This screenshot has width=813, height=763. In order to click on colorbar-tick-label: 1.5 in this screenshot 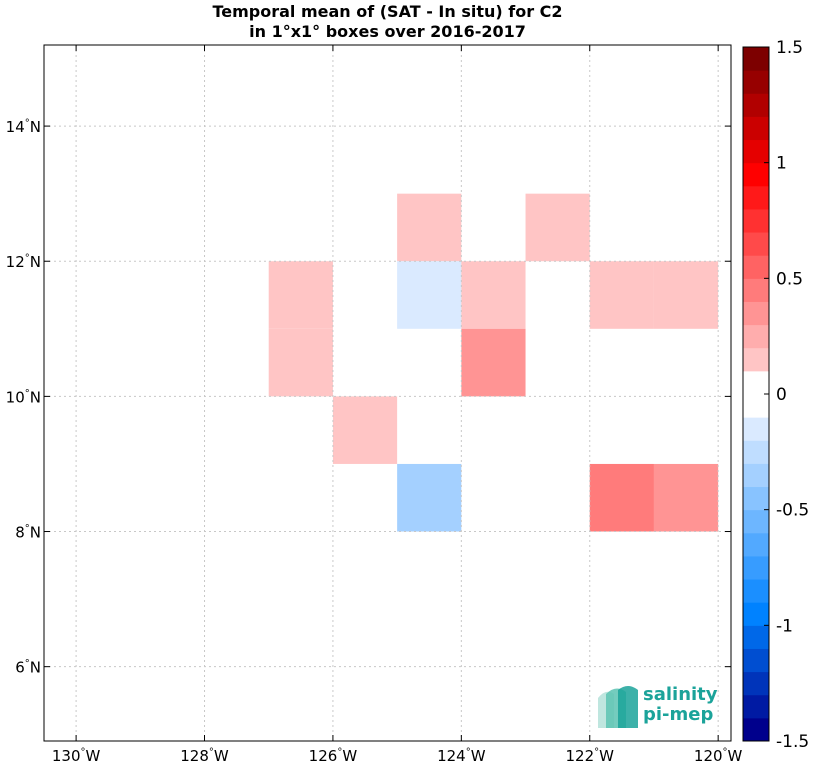, I will do `click(789, 48)`.